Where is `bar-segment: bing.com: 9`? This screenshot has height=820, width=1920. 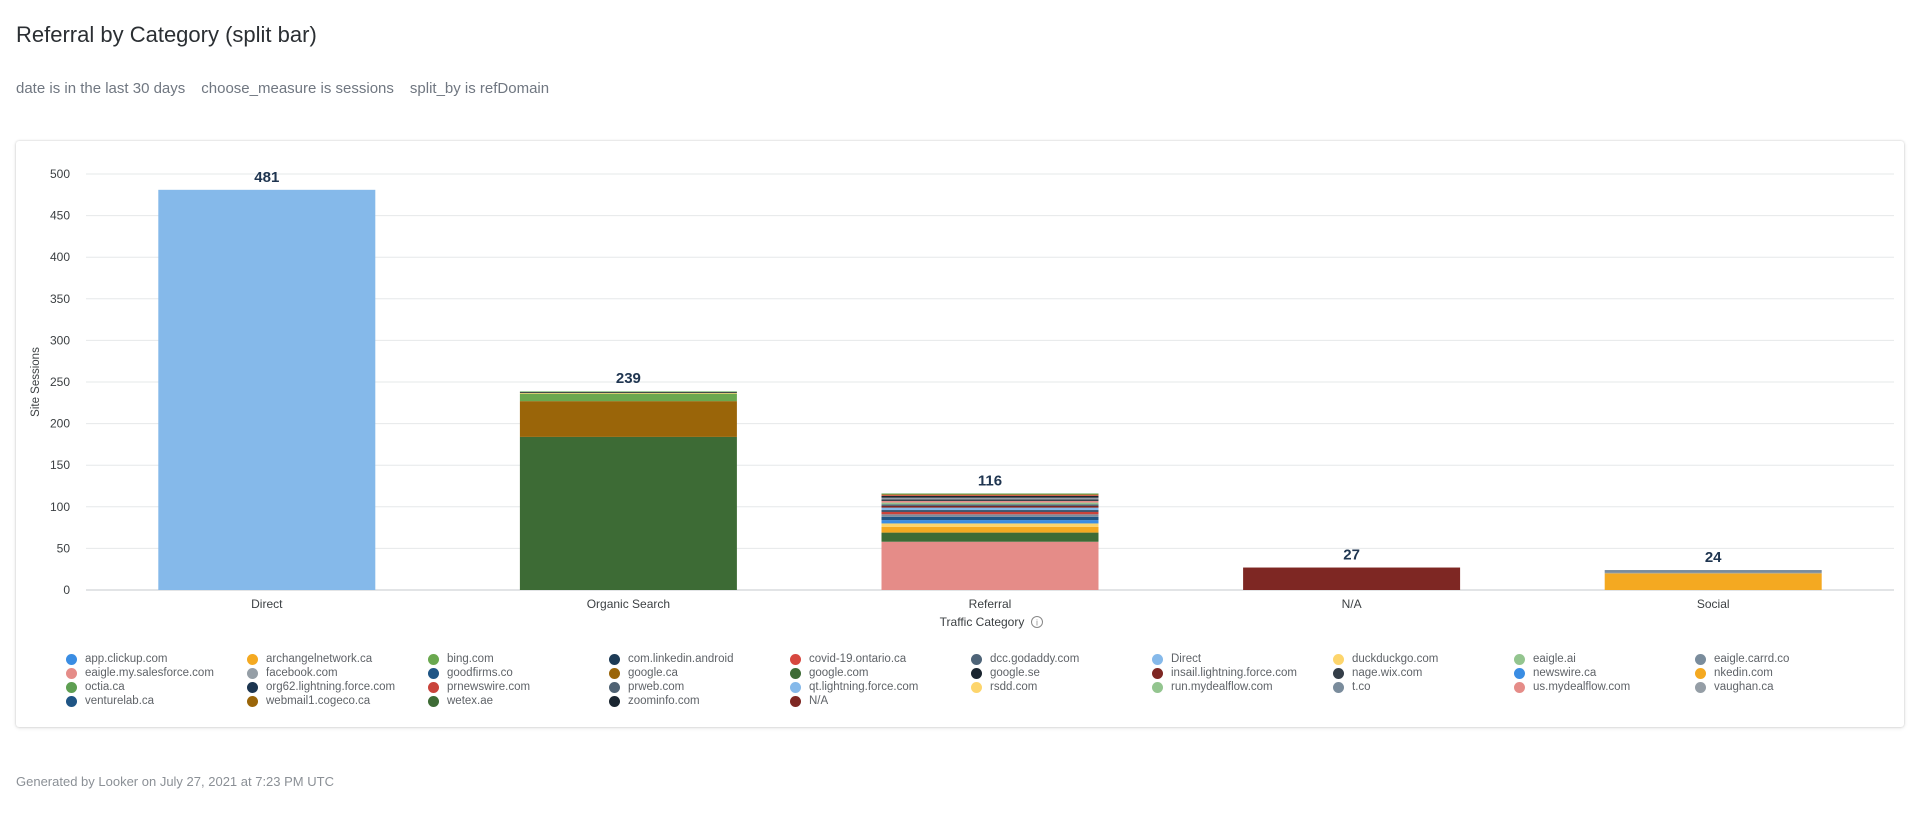 bar-segment: bing.com: 9 is located at coordinates (628, 397).